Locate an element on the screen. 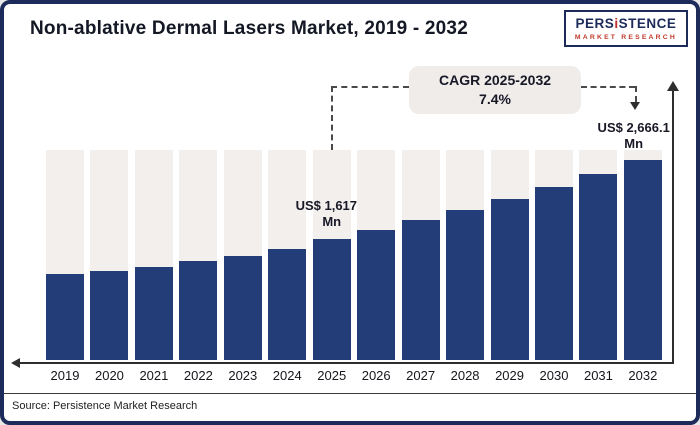 This screenshot has width=700, height=425. bar-2025 is located at coordinates (331, 299).